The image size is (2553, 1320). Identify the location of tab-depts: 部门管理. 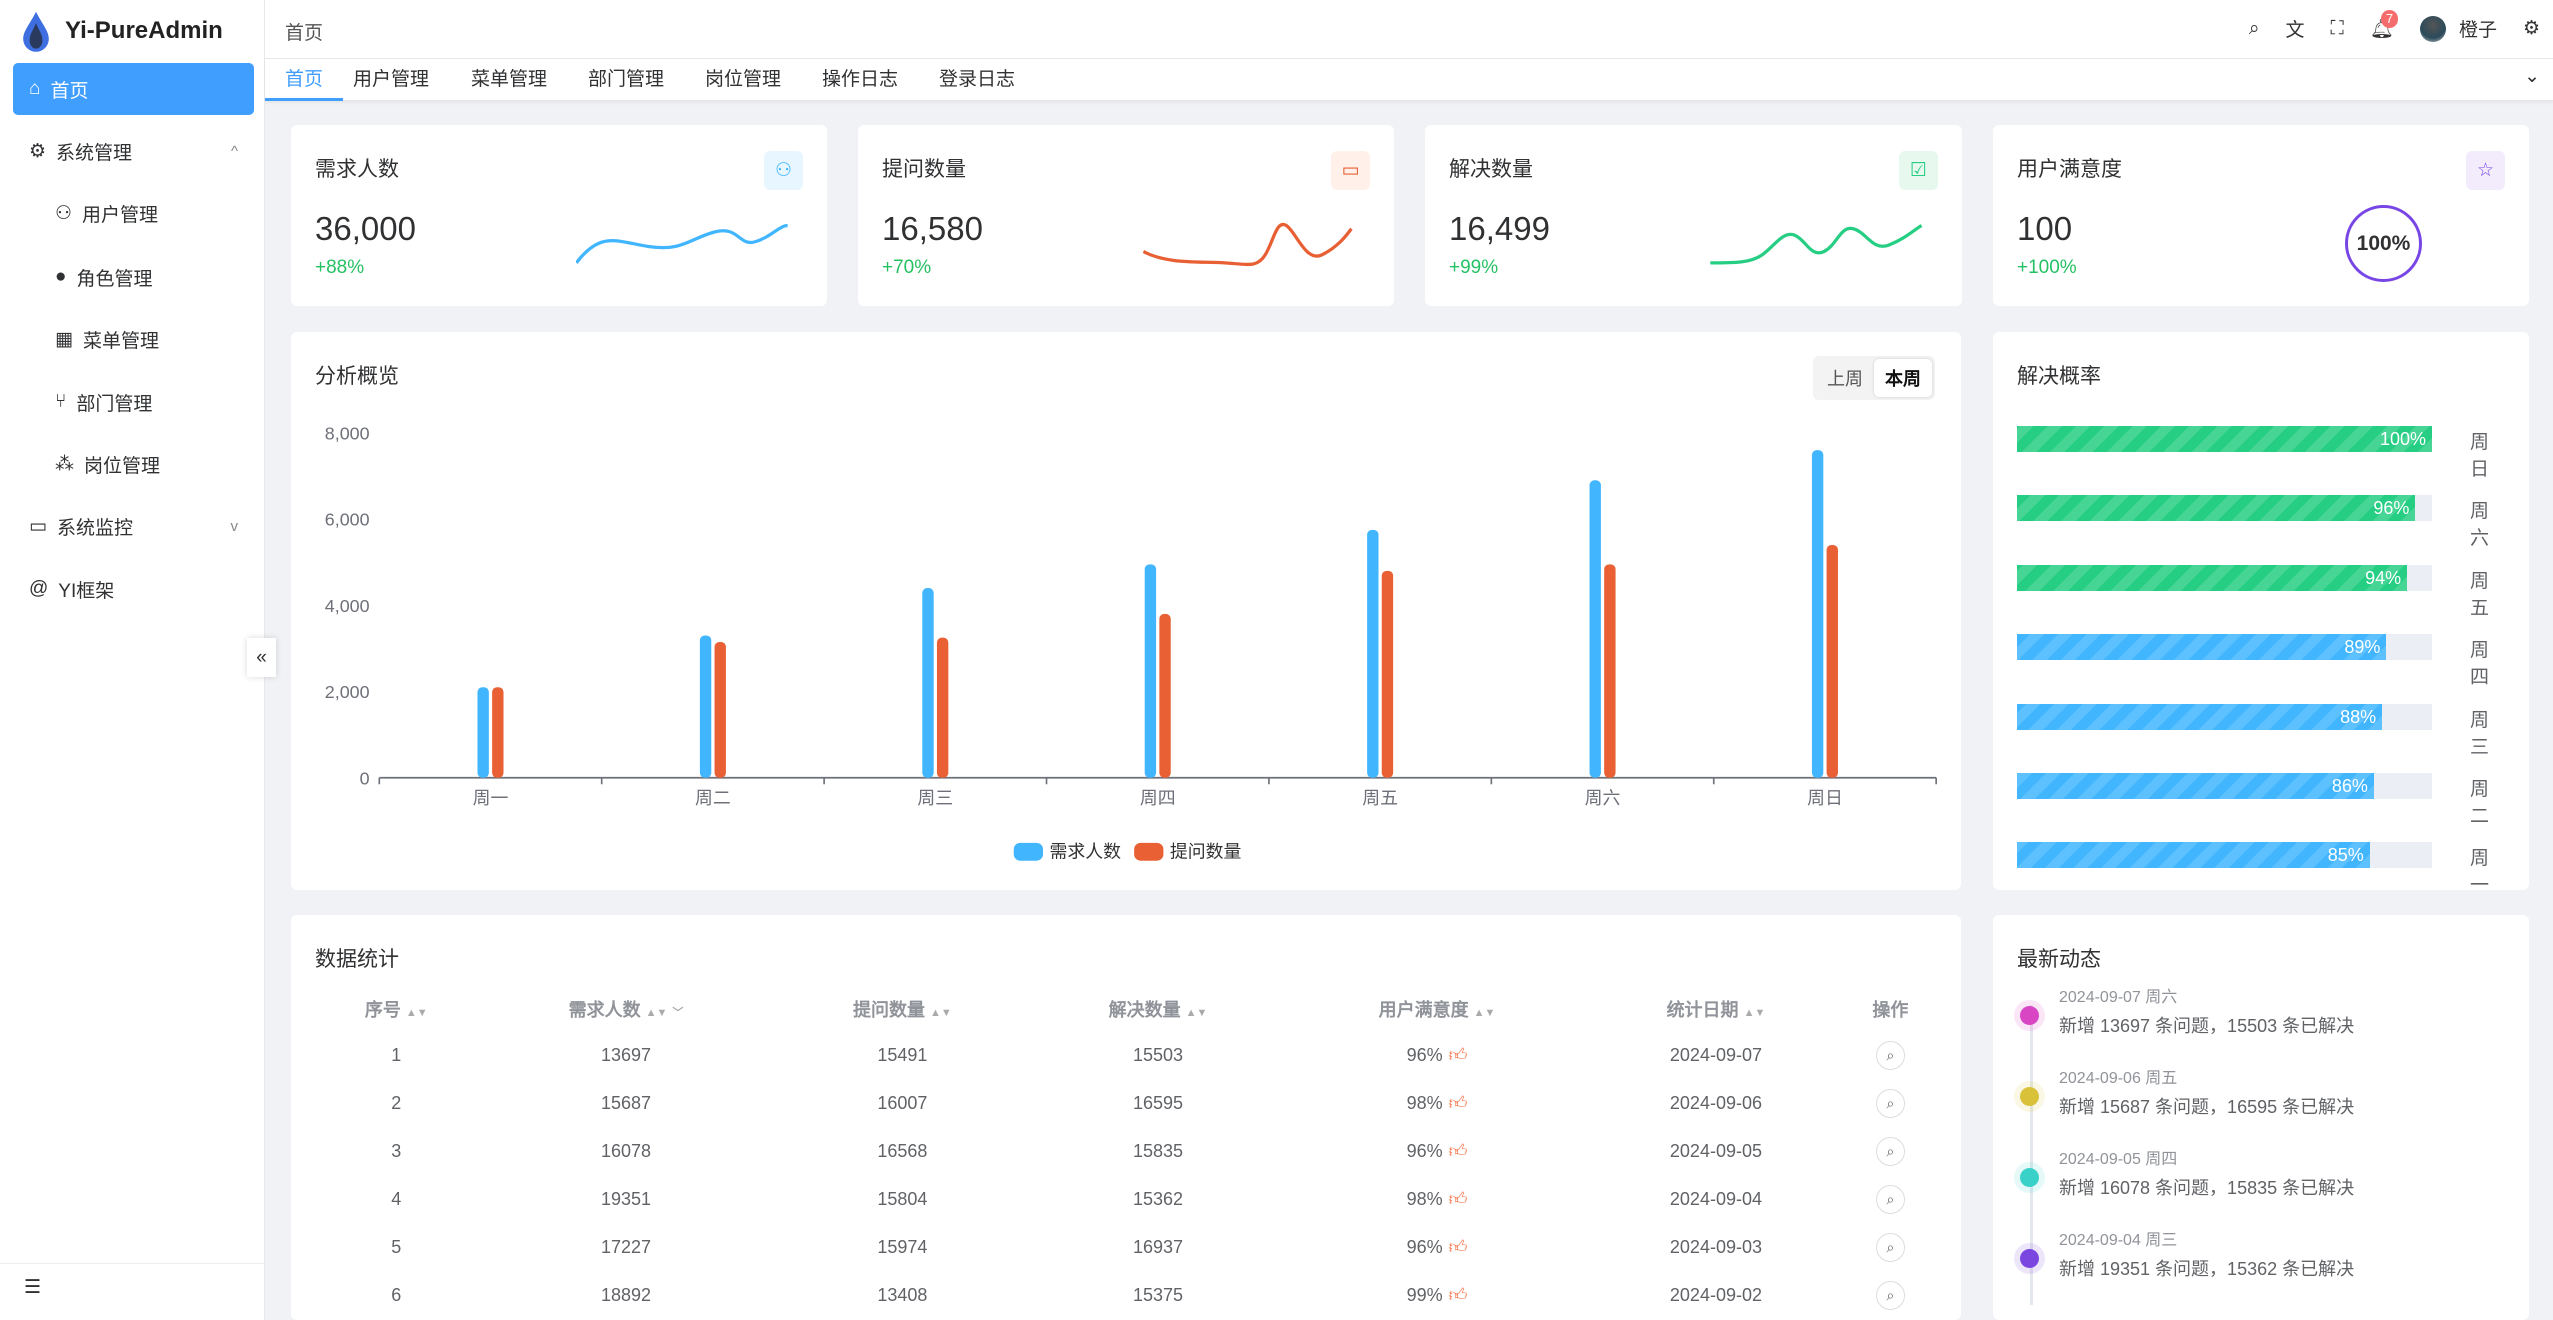
(626, 79).